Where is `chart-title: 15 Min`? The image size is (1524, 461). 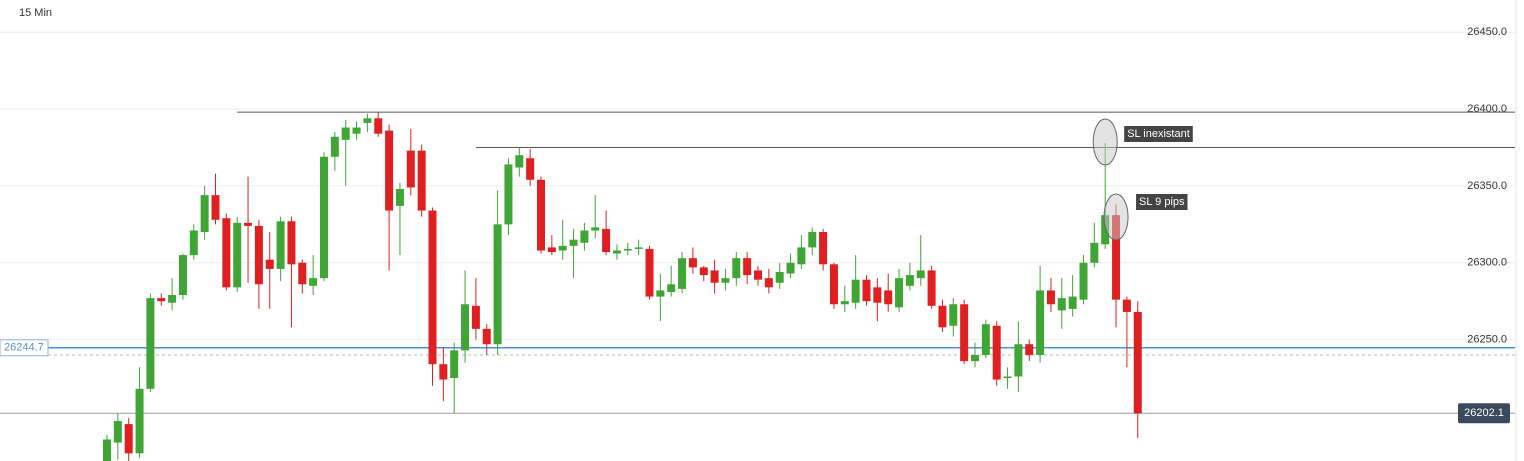 chart-title: 15 Min is located at coordinates (35, 13).